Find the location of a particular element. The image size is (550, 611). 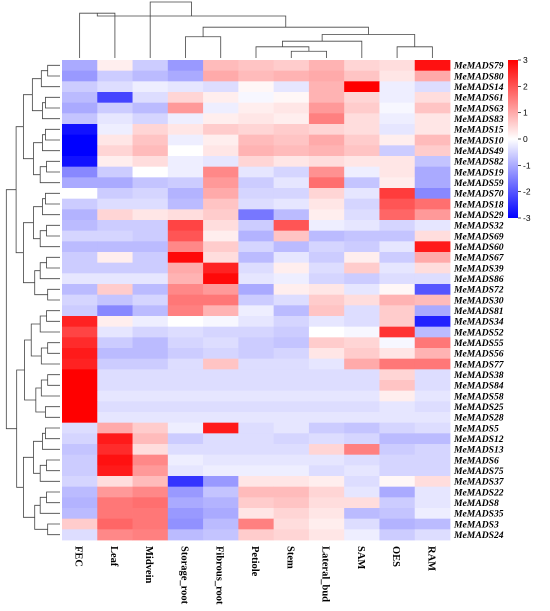

column-label: Leaf is located at coordinates (113, 556).